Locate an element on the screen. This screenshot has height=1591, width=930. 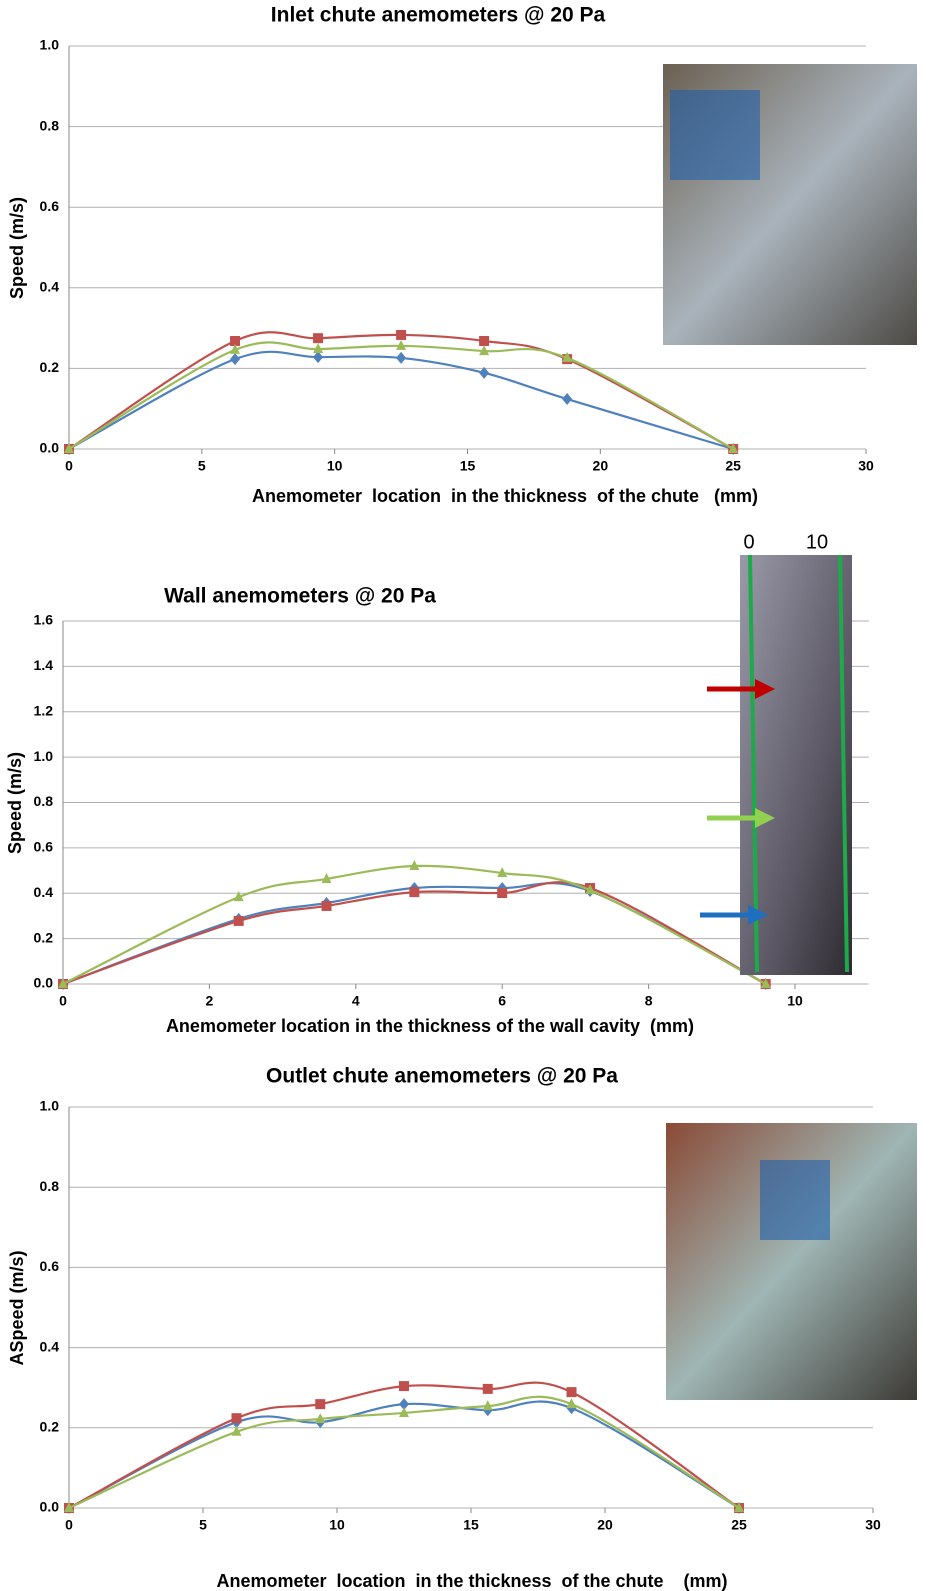
image-label: 10 is located at coordinates (817, 542).